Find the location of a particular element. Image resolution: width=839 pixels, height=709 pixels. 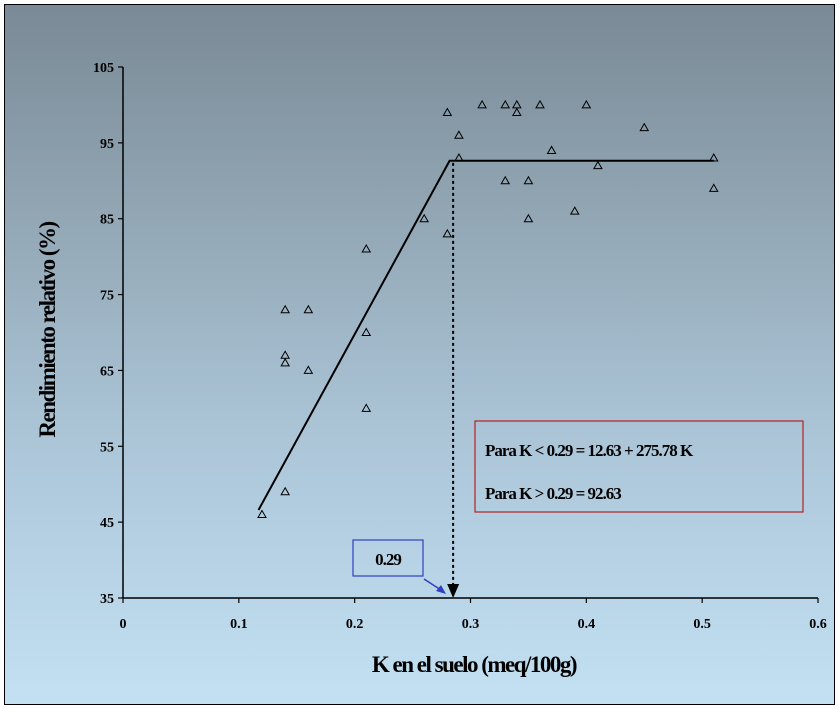

equation-above-breakpoint: Para K > 0.29 = 92.63 is located at coordinates (553, 493).